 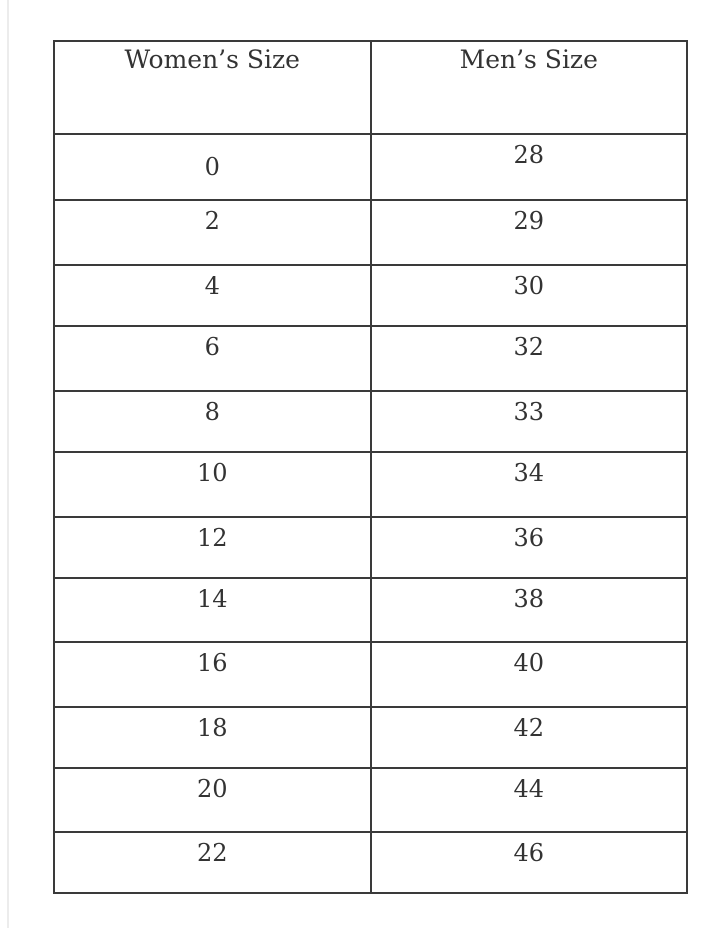 What do you see at coordinates (212, 610) in the screenshot?
I see `womens-size-cell: 14` at bounding box center [212, 610].